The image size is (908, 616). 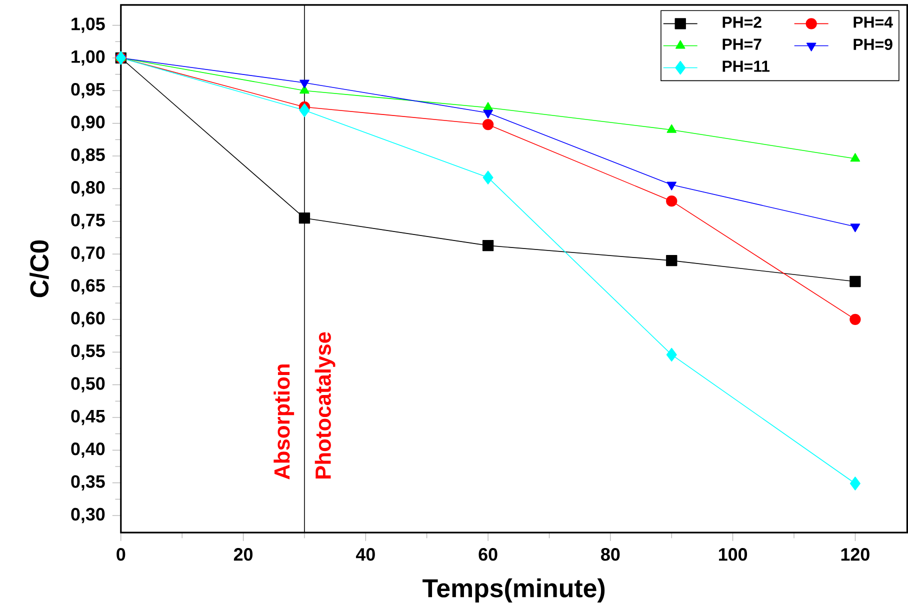 What do you see at coordinates (488, 554) in the screenshot?
I see `x-tick-label: 60` at bounding box center [488, 554].